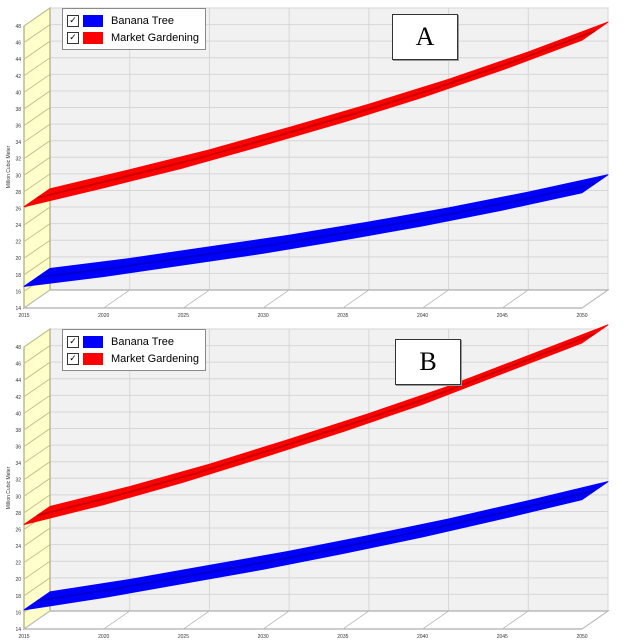  I want to click on y-tick-label: 26, so click(18, 530).